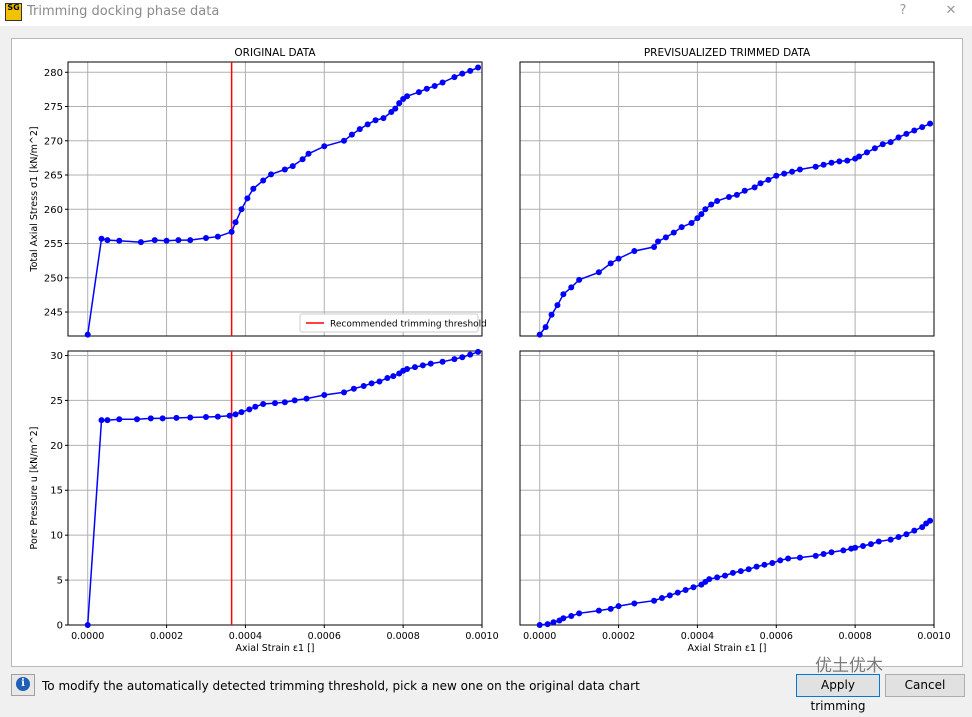 Image resolution: width=972 pixels, height=717 pixels. Describe the element at coordinates (56, 356) in the screenshot. I see `y-tick-label: 30` at that location.